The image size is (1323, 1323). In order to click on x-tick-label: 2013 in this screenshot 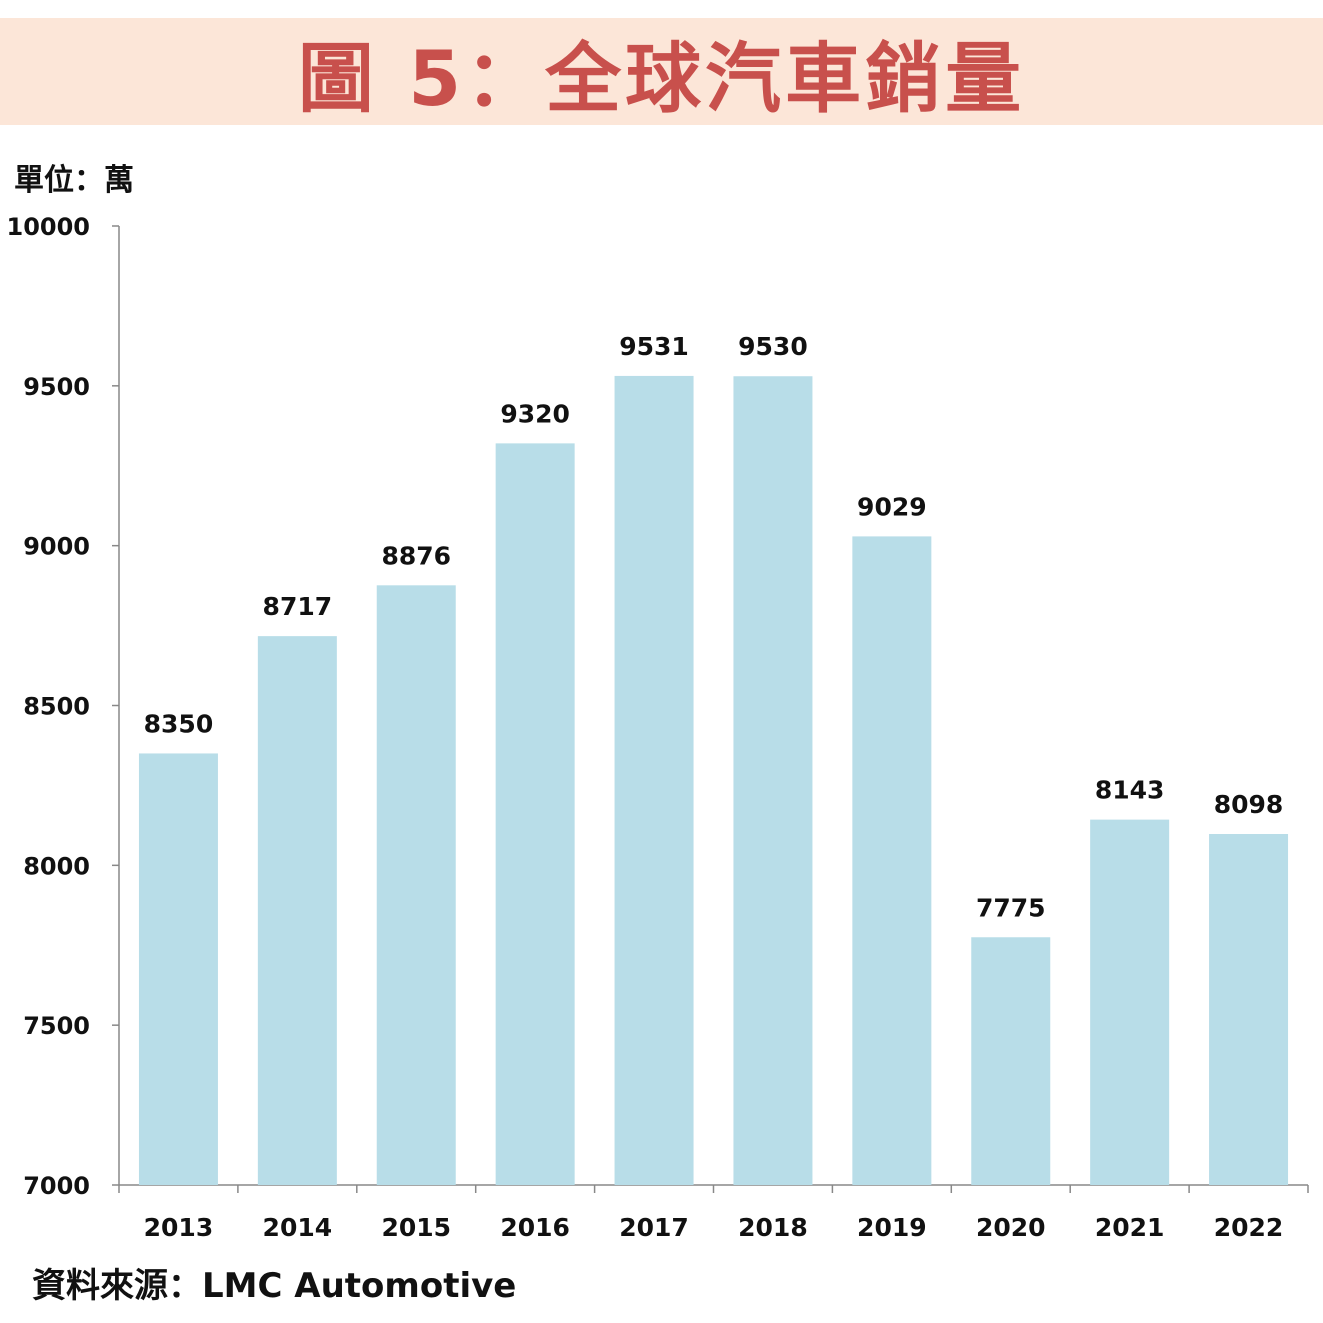, I will do `click(179, 1227)`.